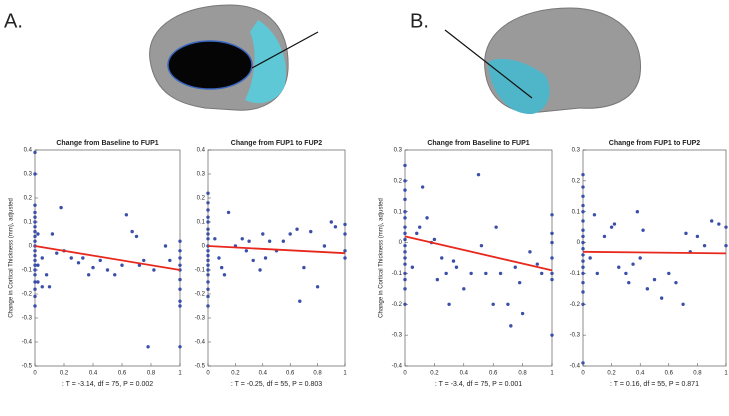 The image size is (729, 416). I want to click on y-tick-label: -0.5, so click(27, 367).